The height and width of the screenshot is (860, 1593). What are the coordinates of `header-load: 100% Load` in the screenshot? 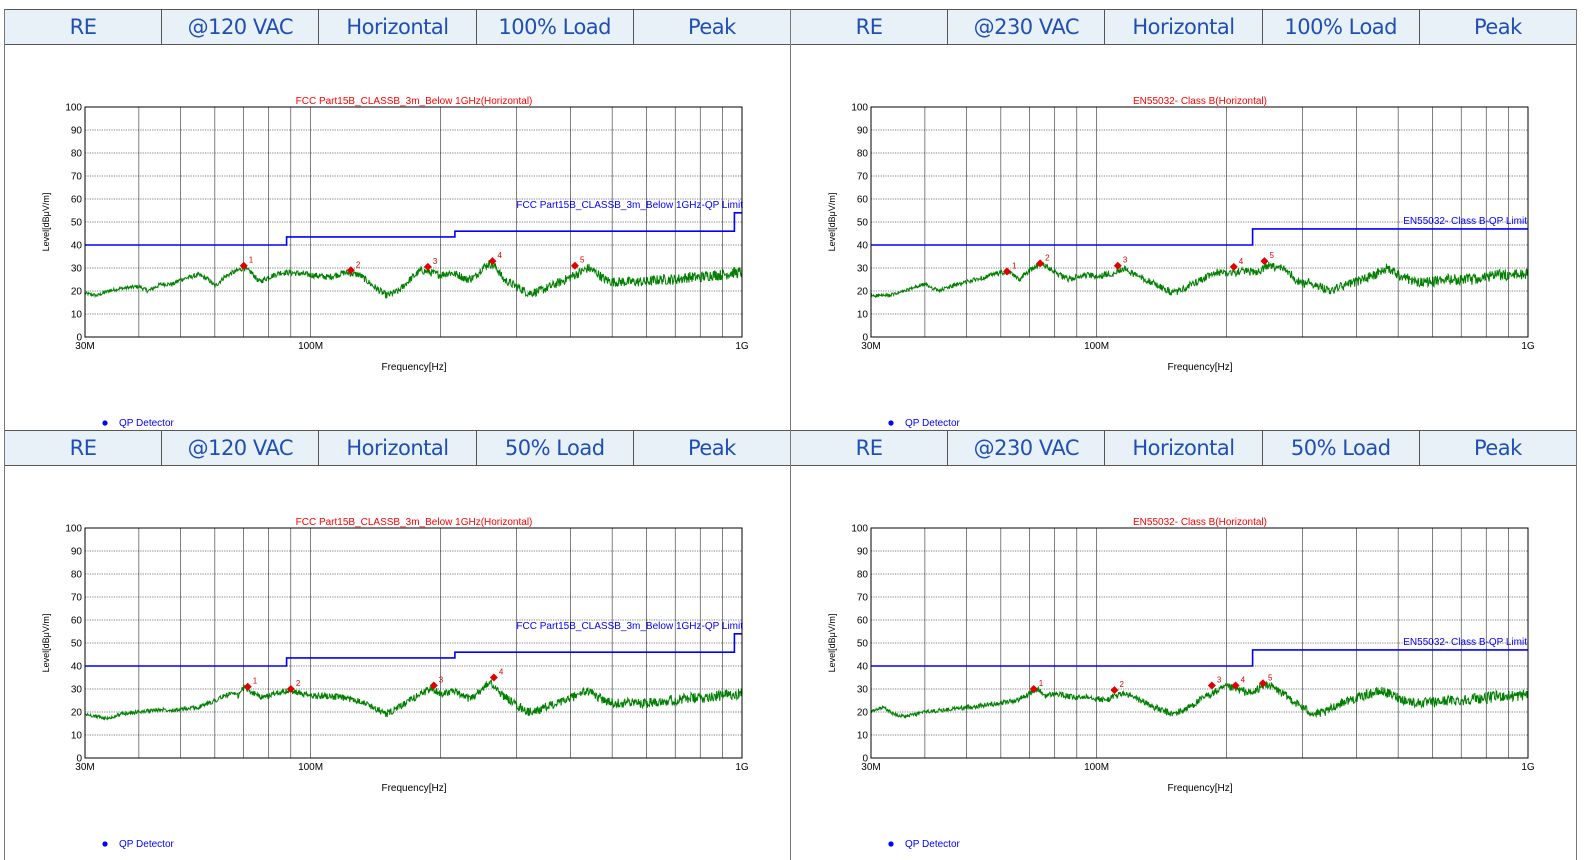 It's located at (1341, 27).